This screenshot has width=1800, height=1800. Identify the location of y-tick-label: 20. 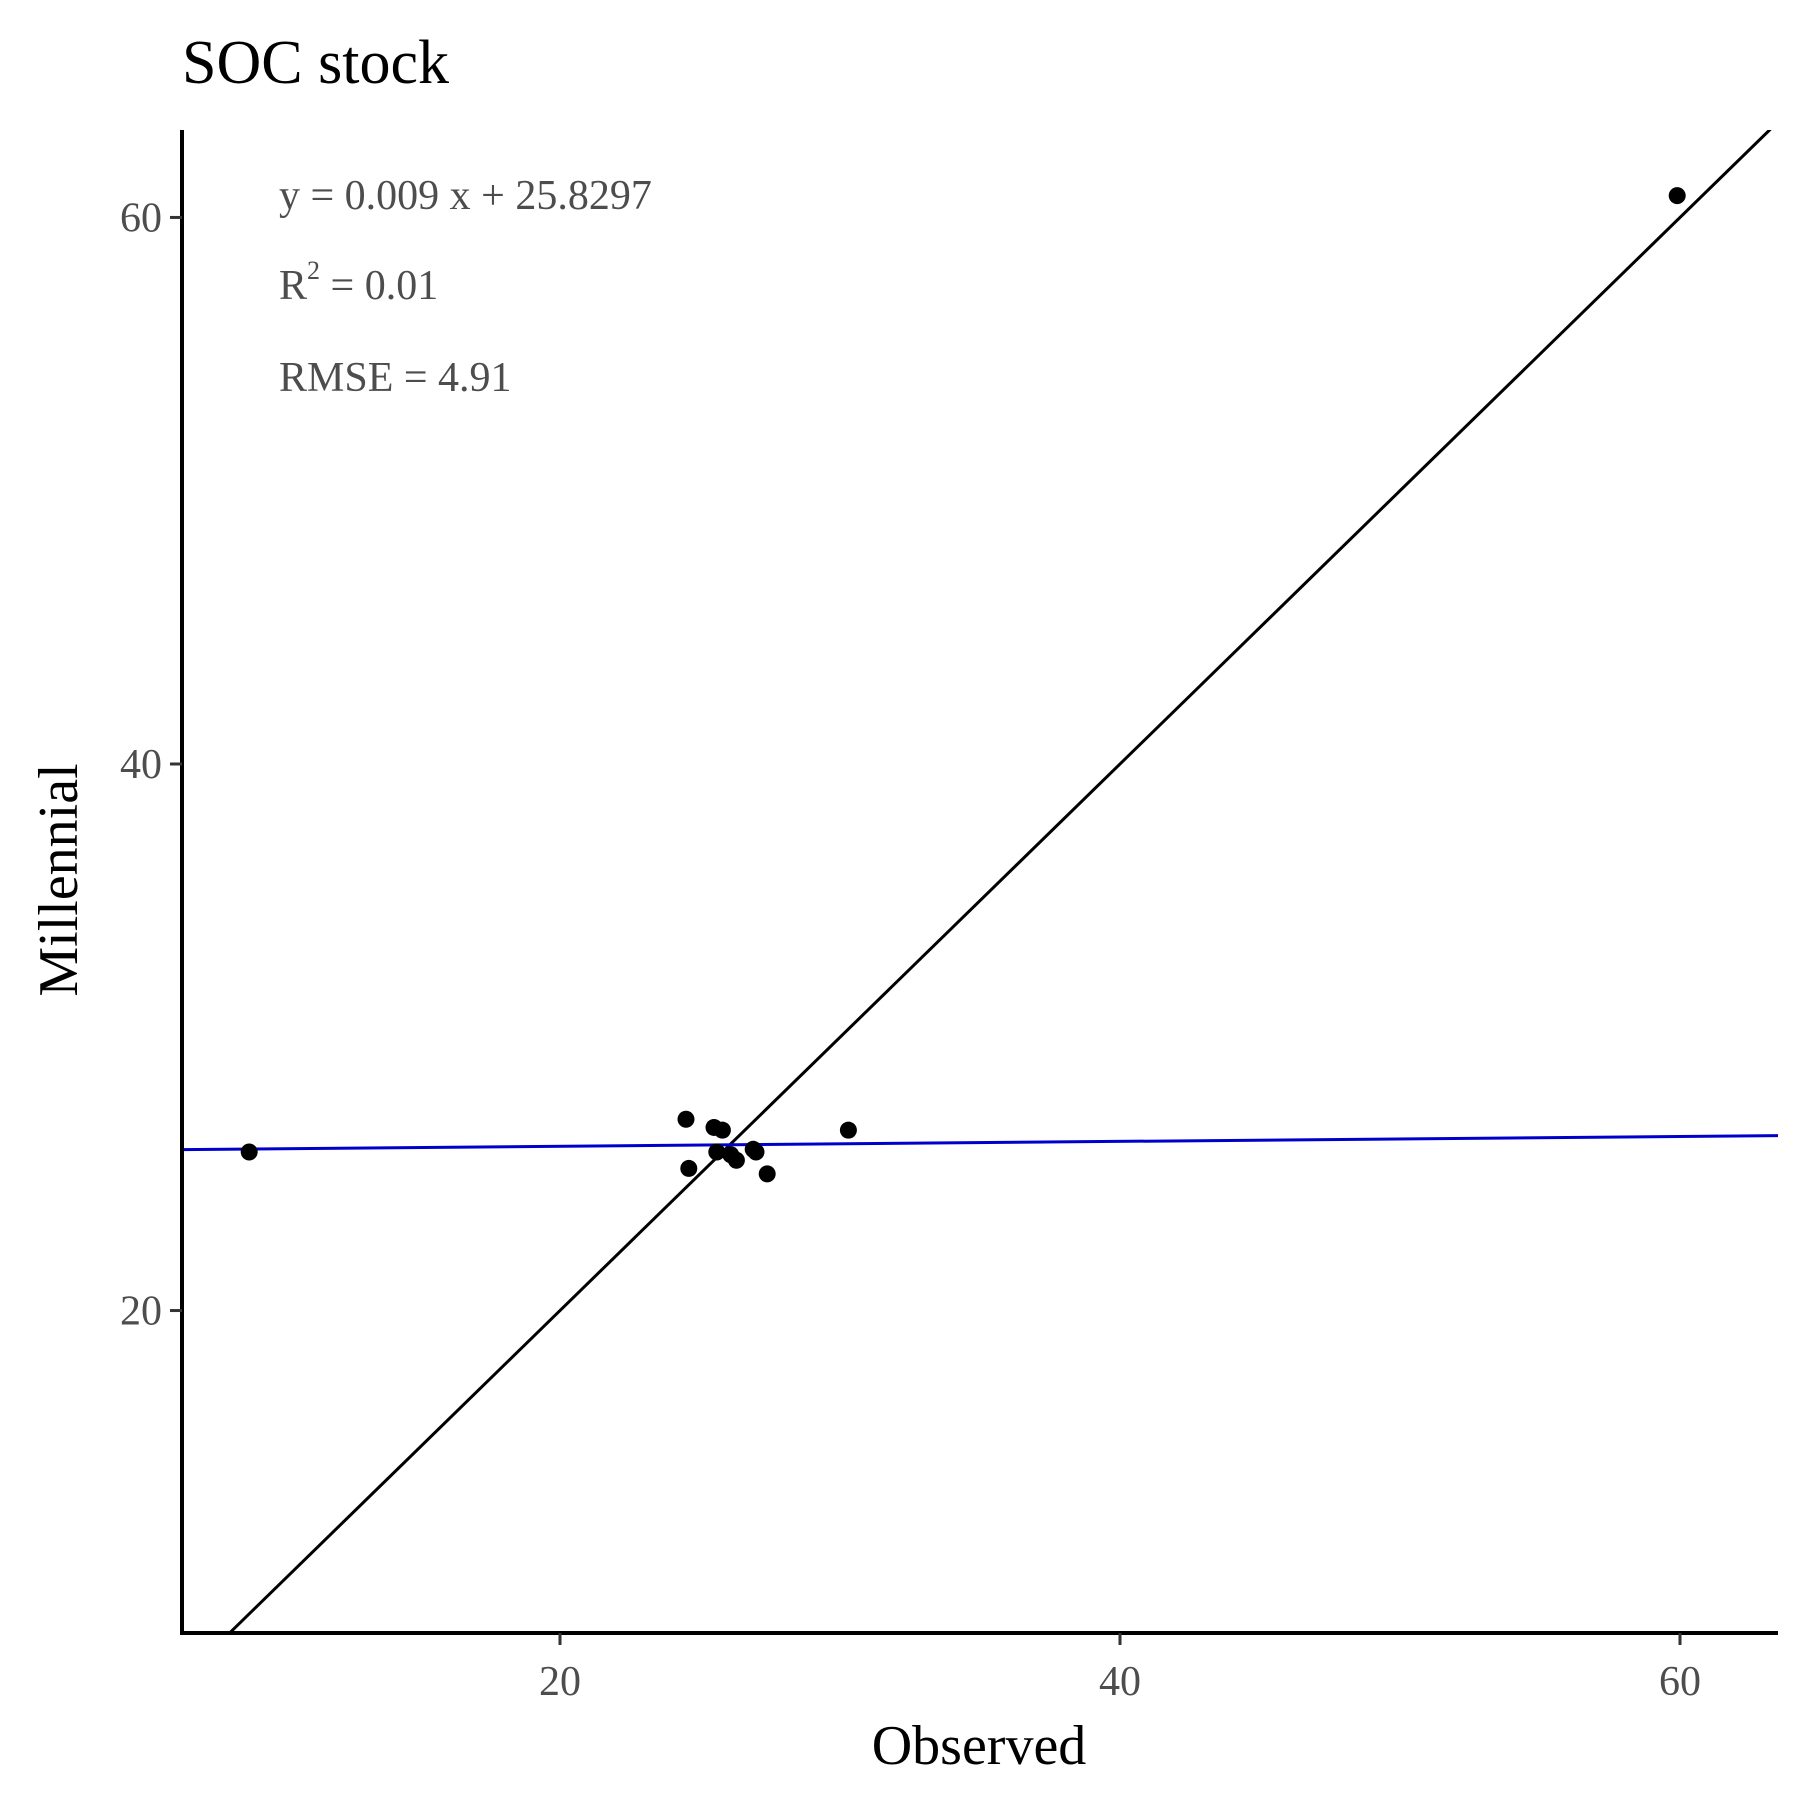
(141, 1312).